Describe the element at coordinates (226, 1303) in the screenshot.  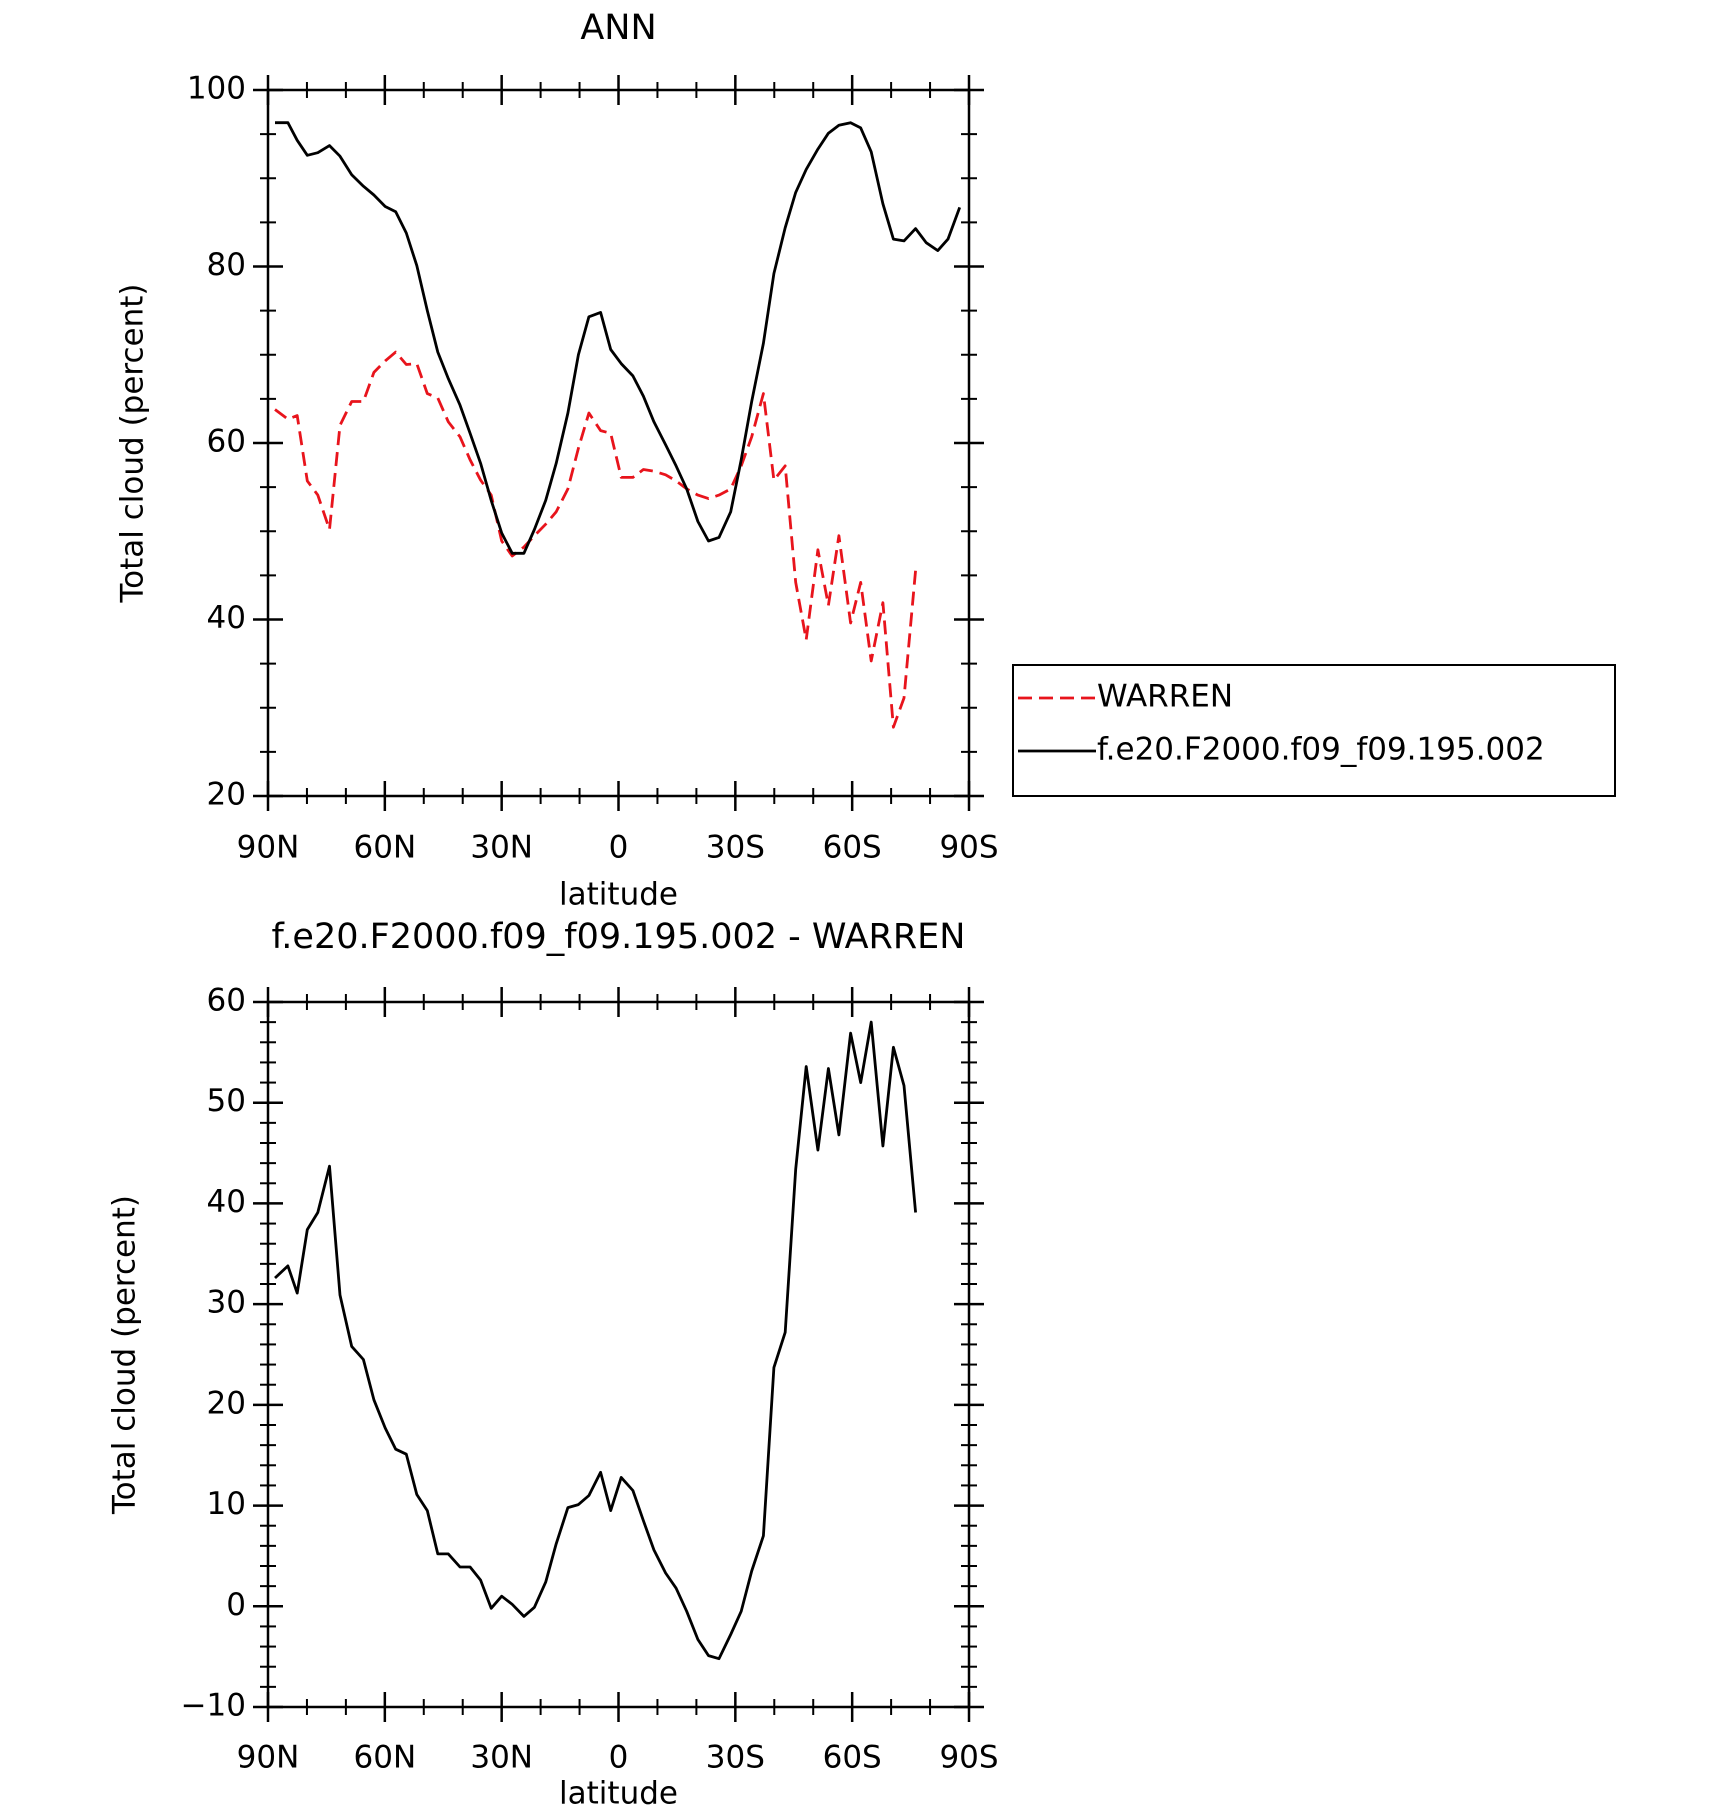
I see `y-tick-label: 30` at that location.